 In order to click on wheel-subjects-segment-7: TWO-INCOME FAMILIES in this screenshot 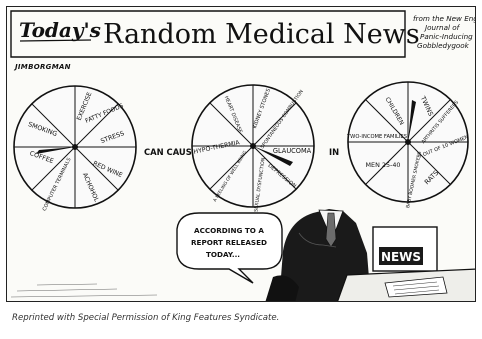, I will do `click(376, 137)`.